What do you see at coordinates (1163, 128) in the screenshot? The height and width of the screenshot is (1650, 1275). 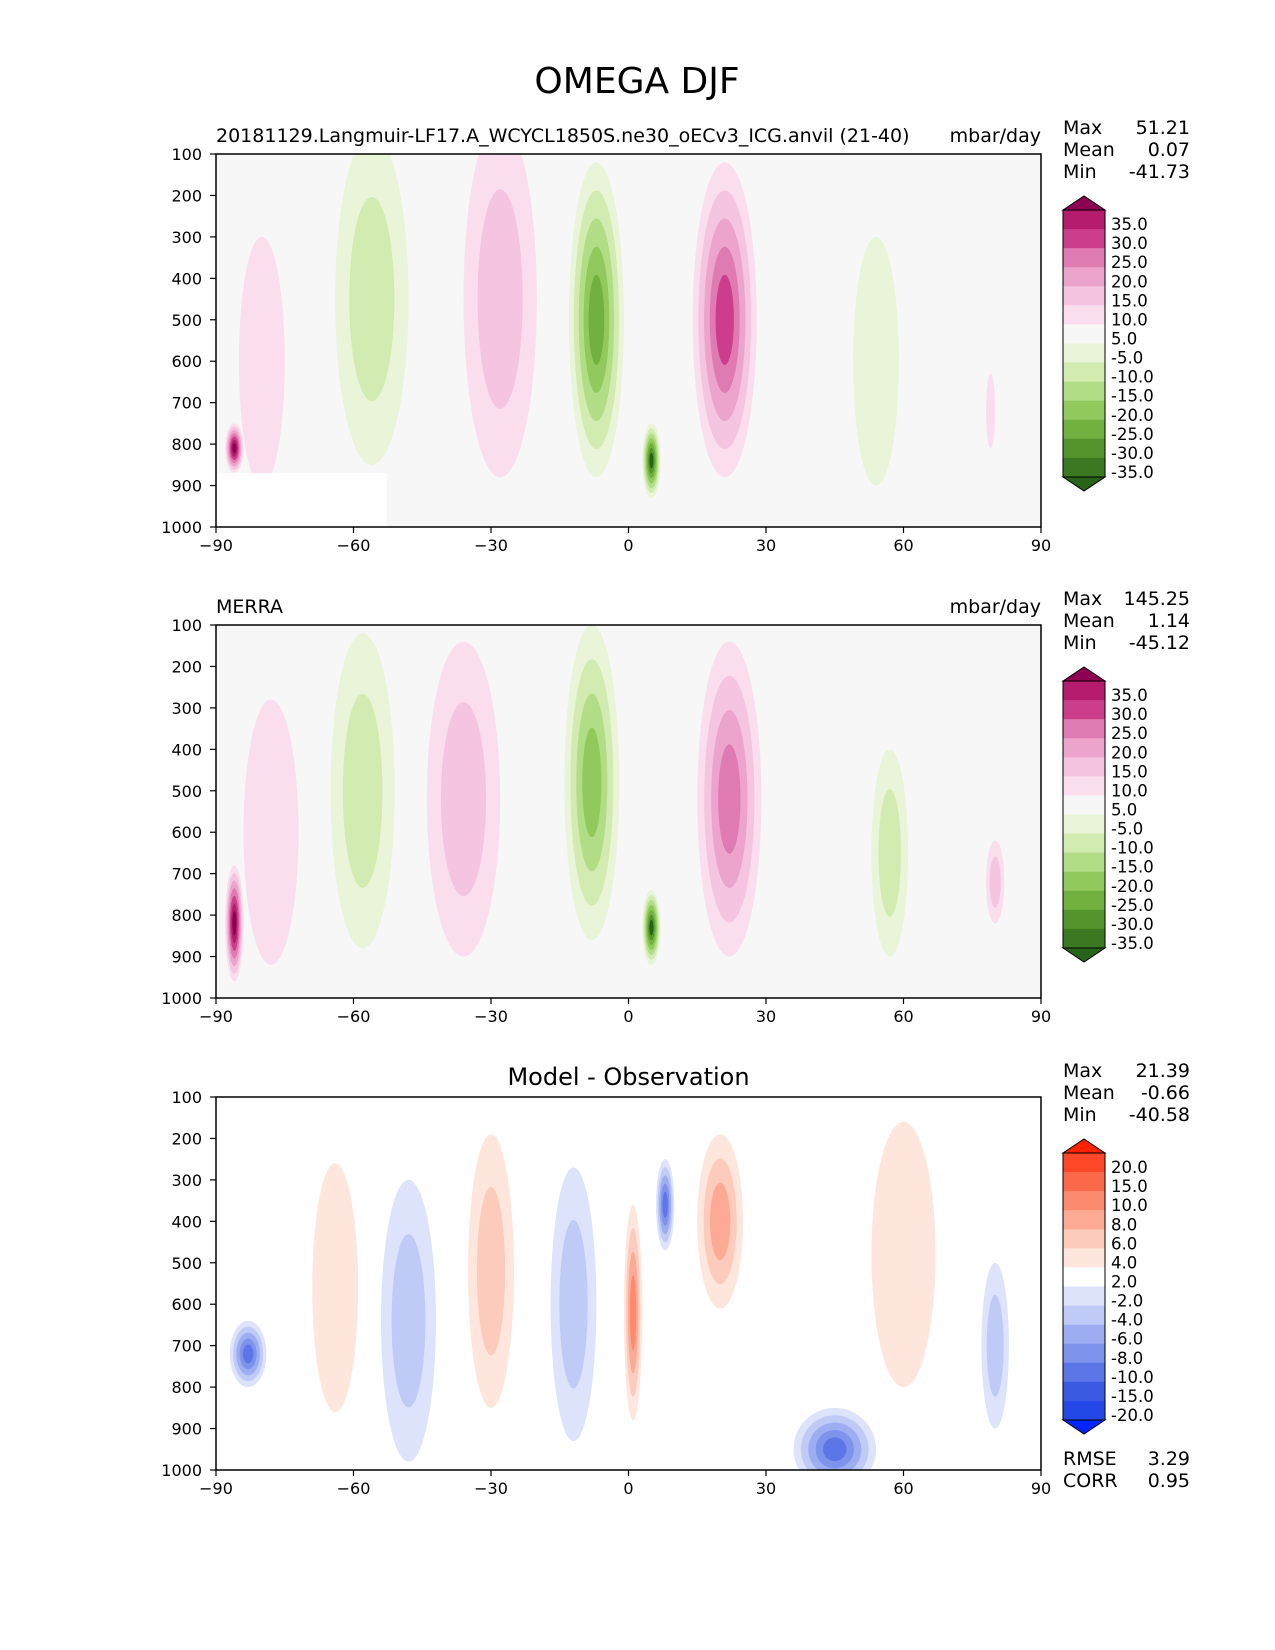 I see `stat-value-max: 51.21` at bounding box center [1163, 128].